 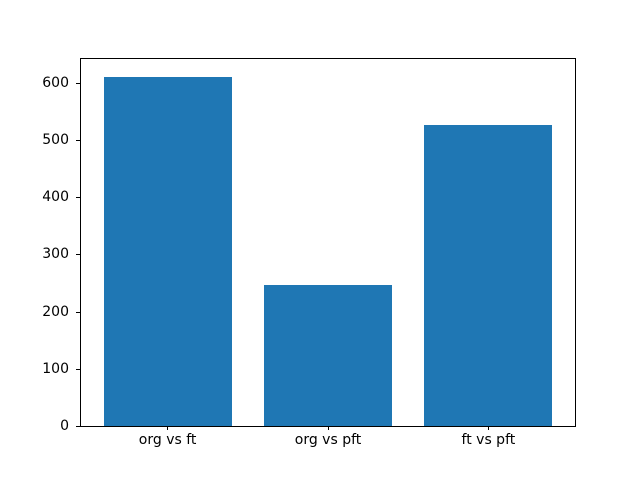 I want to click on y-axis-tick-label: 600, so click(x=55, y=83).